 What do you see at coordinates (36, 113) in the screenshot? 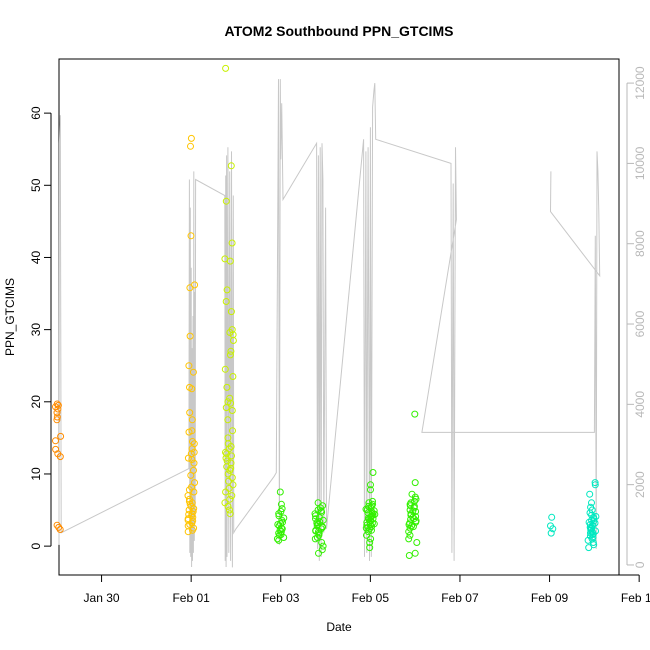
I see `y-tick-label: 60` at bounding box center [36, 113].